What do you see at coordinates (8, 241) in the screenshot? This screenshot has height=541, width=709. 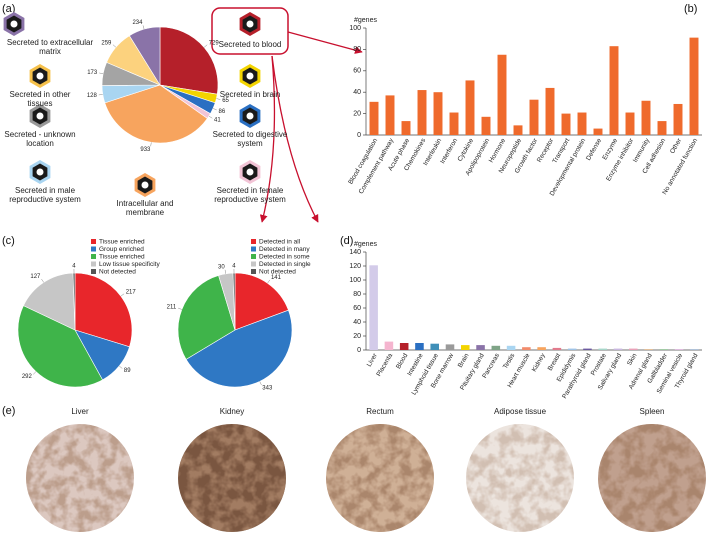 I see `panel-label: (c)` at bounding box center [8, 241].